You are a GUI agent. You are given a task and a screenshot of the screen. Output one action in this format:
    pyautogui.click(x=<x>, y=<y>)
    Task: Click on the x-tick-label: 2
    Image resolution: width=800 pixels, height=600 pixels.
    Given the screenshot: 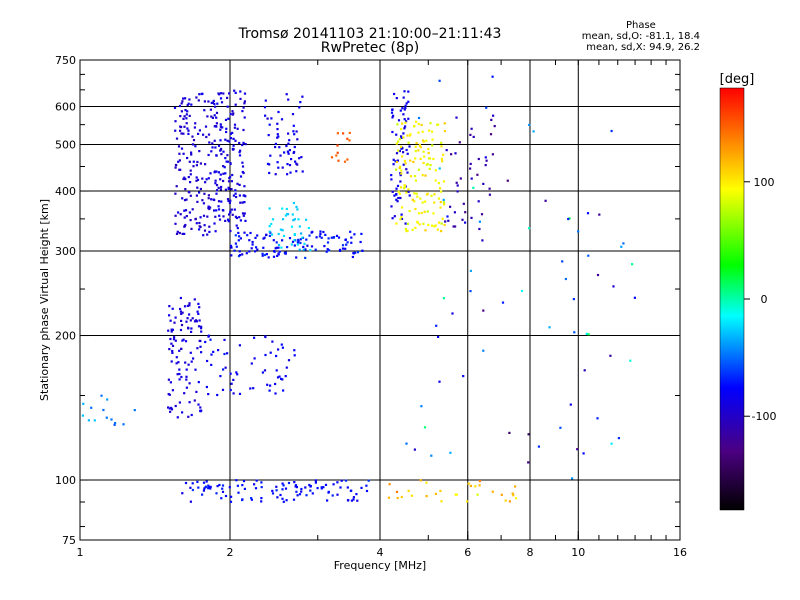 What is the action you would take?
    pyautogui.click(x=230, y=552)
    